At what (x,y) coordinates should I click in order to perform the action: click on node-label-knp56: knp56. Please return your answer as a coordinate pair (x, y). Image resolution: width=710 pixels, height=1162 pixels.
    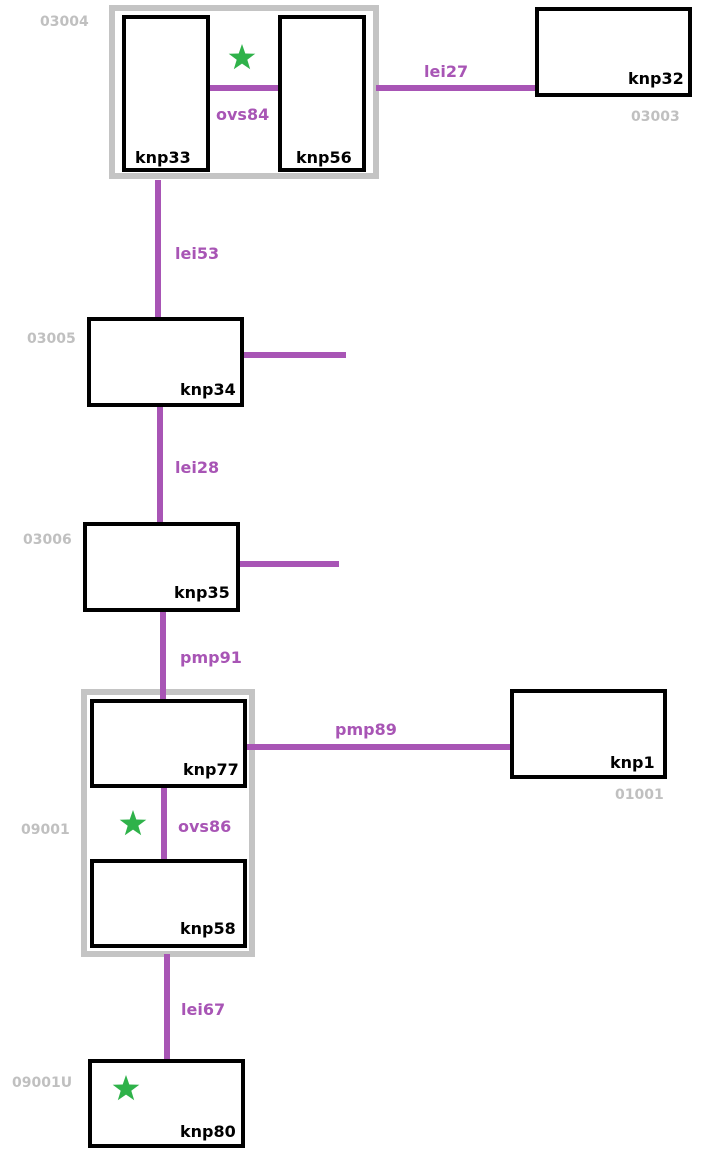
    Looking at the image, I should click on (324, 157).